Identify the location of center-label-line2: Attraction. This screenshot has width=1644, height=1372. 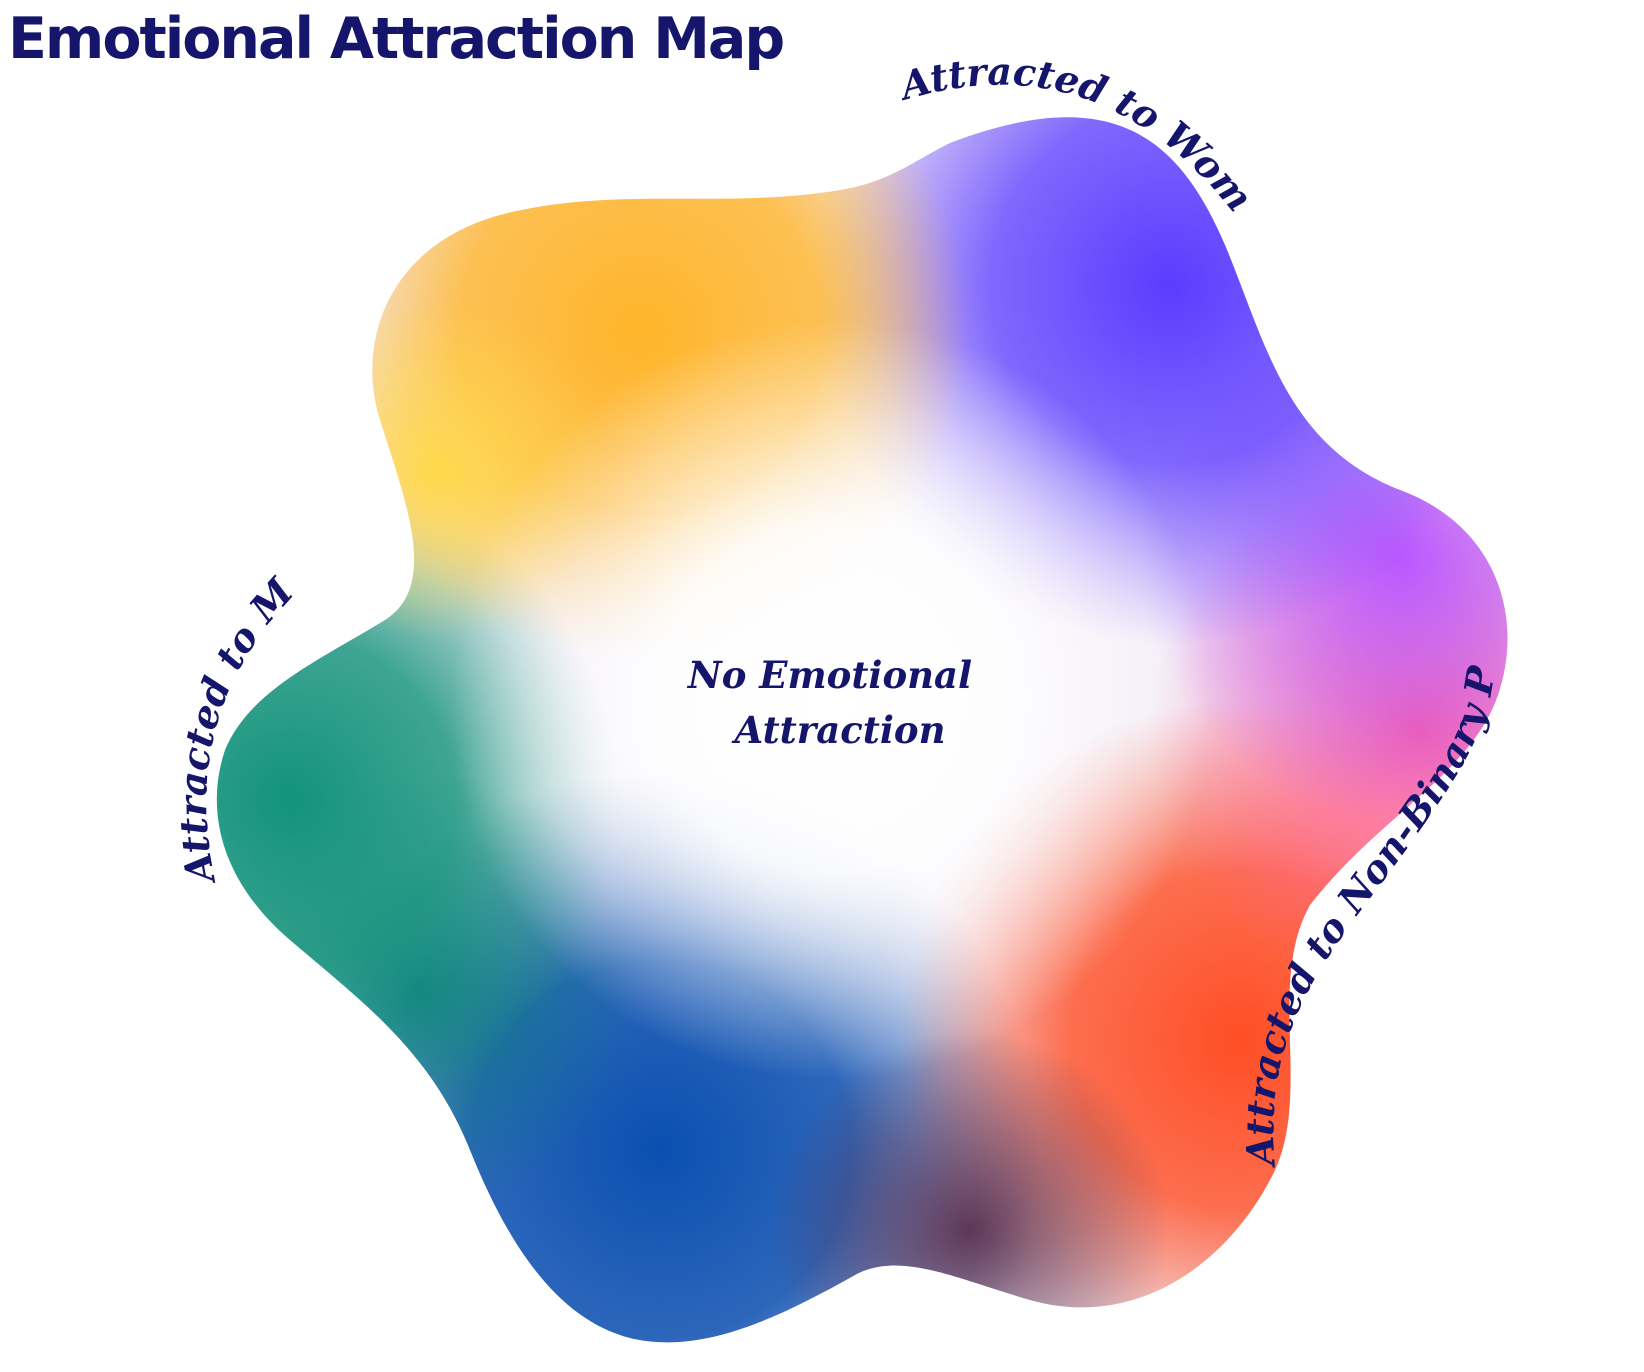
(839, 730).